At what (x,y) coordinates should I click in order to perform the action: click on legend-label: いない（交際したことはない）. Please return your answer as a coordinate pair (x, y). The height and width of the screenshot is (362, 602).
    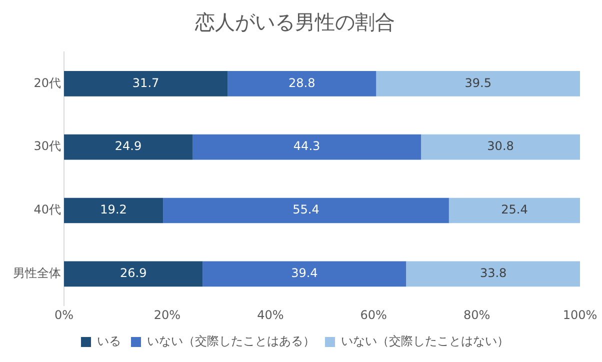
    Looking at the image, I should click on (425, 341).